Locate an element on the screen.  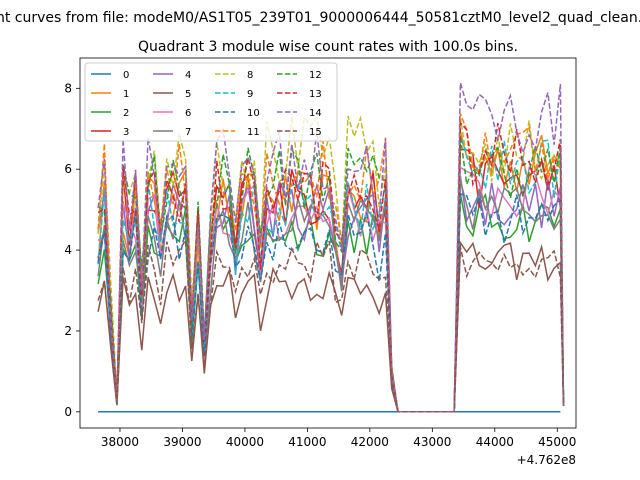
legend-label-6: 6 is located at coordinates (188, 113).